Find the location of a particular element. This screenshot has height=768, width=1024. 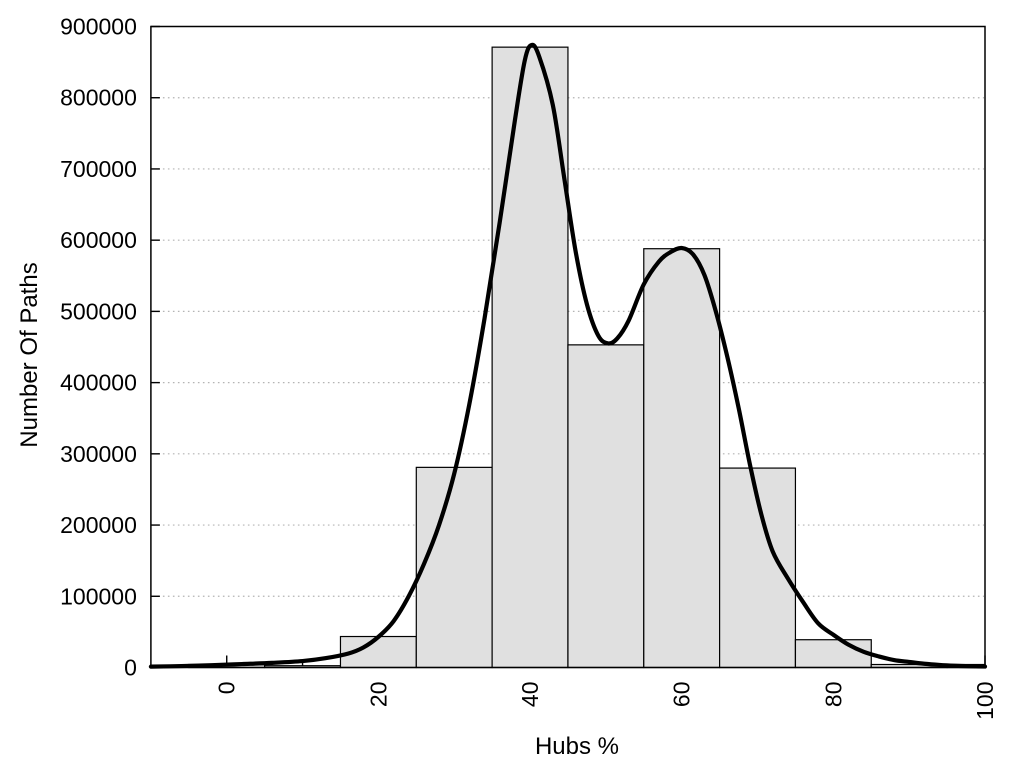

y-tick-label: 500000 is located at coordinates (98, 311).